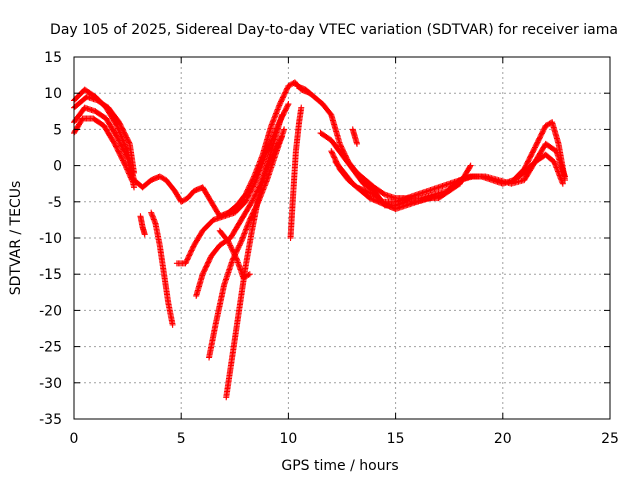 This screenshot has height=480, width=640. Describe the element at coordinates (50, 348) in the screenshot. I see `y-tick-label: -25` at that location.